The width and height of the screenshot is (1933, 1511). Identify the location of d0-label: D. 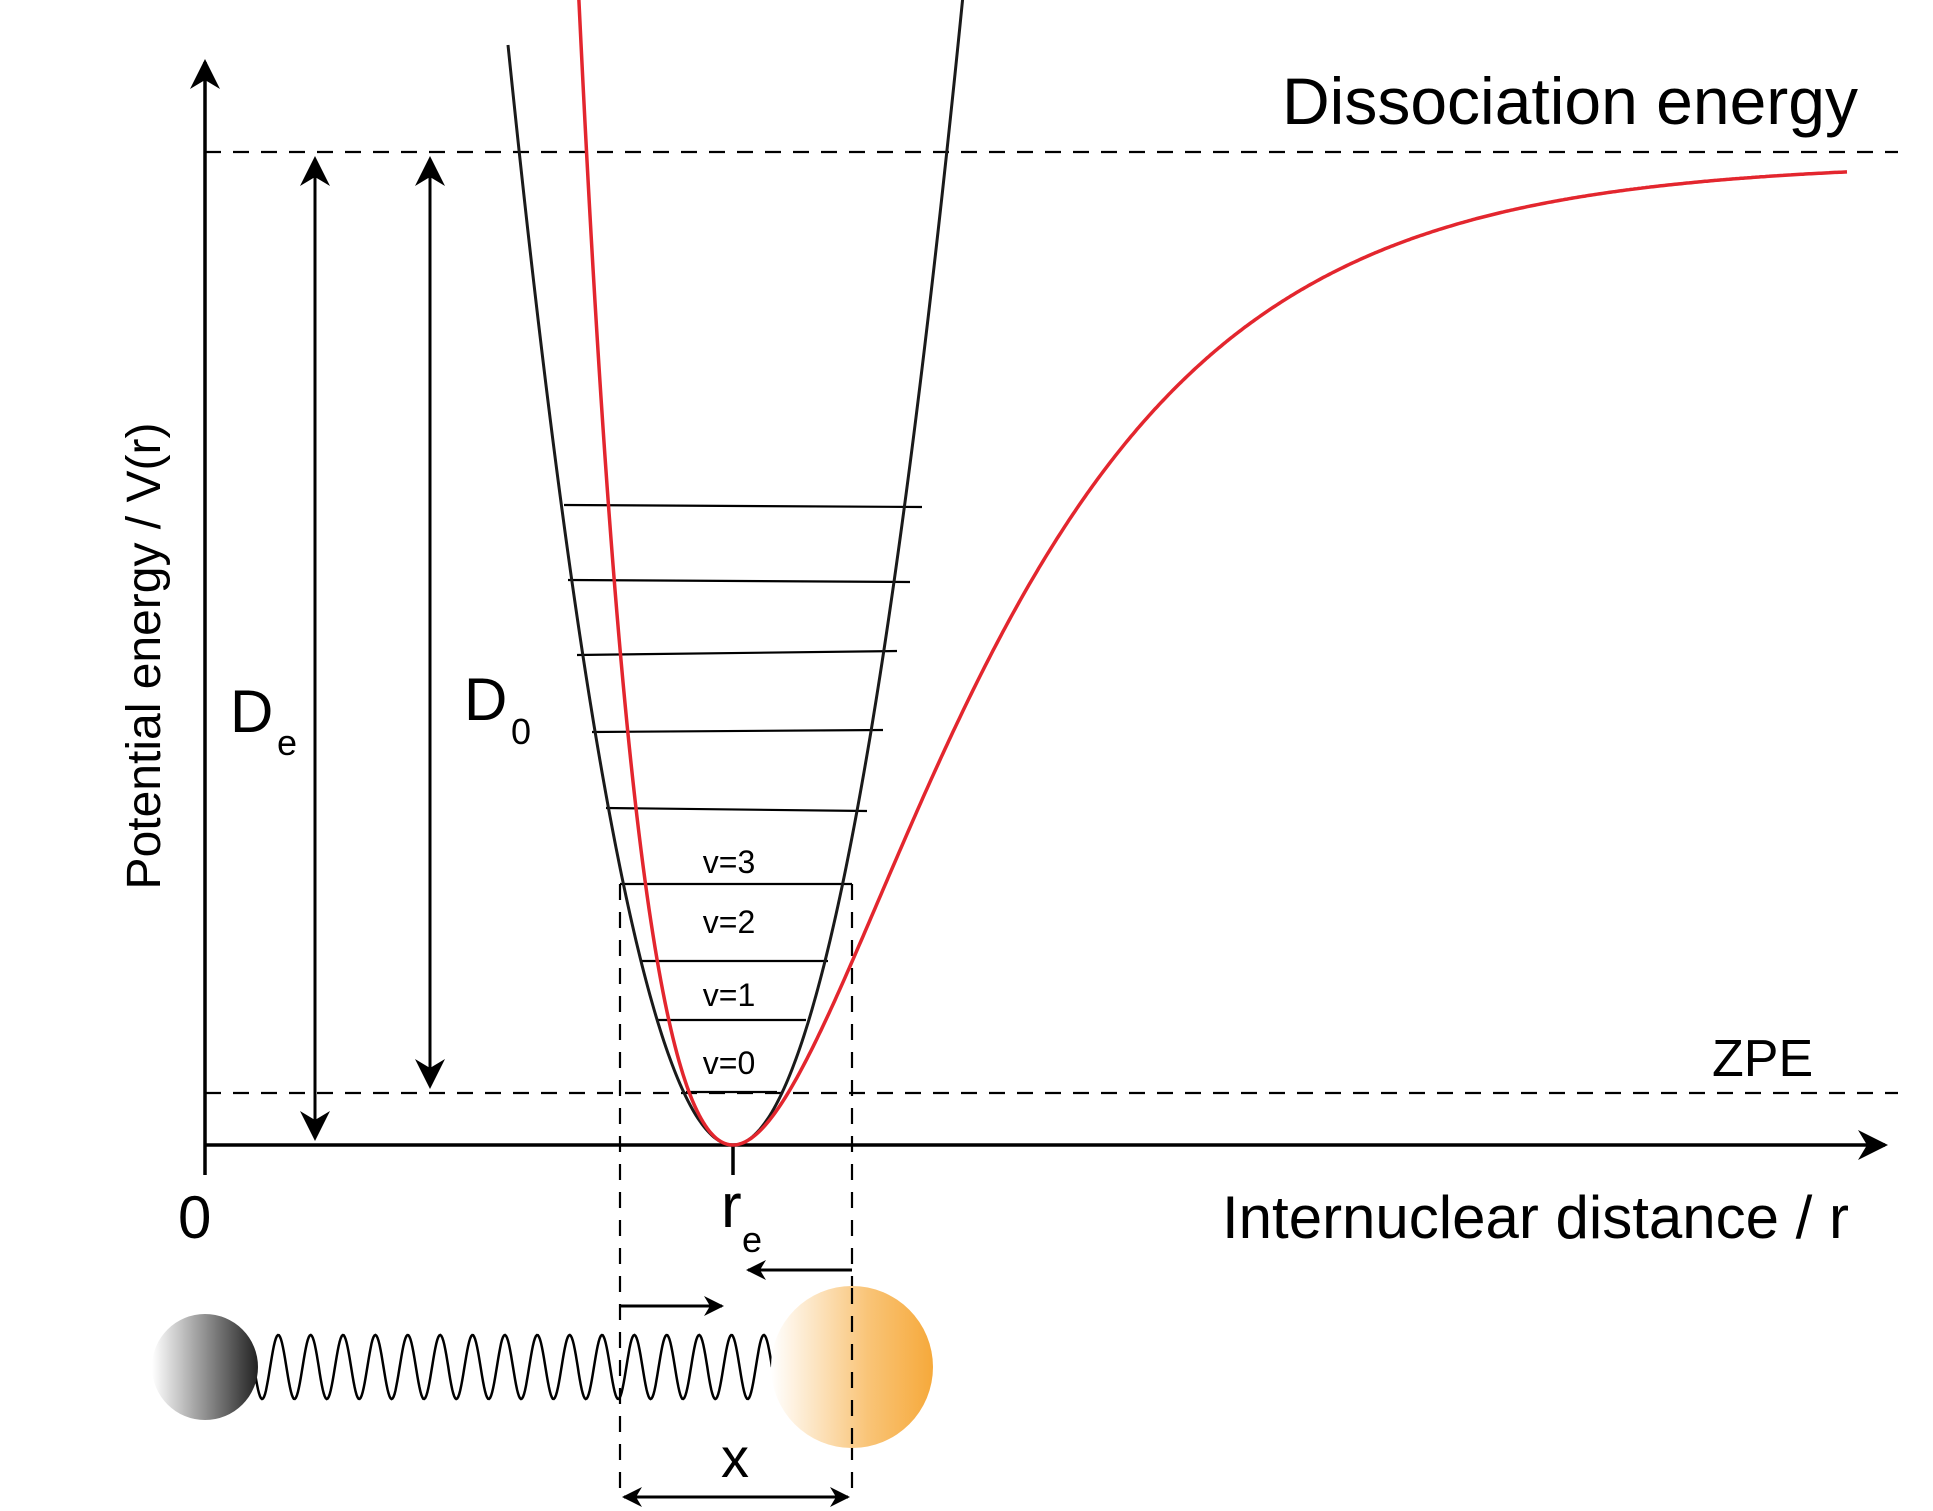
(485, 699).